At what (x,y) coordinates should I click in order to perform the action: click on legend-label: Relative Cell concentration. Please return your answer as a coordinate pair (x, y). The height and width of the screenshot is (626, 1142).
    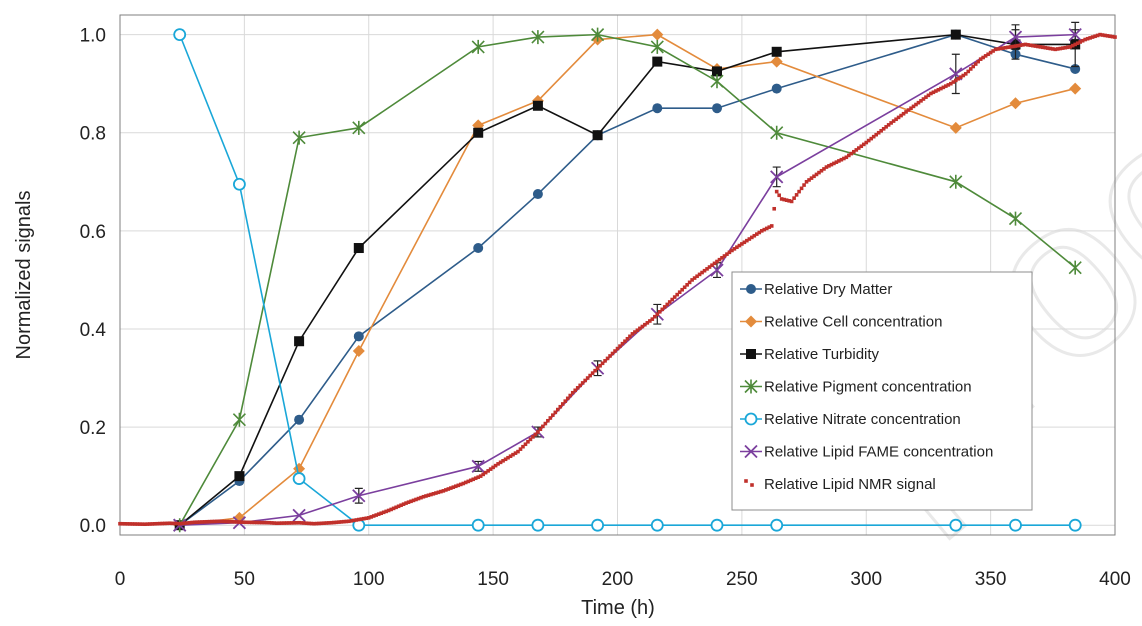
    Looking at the image, I should click on (853, 322).